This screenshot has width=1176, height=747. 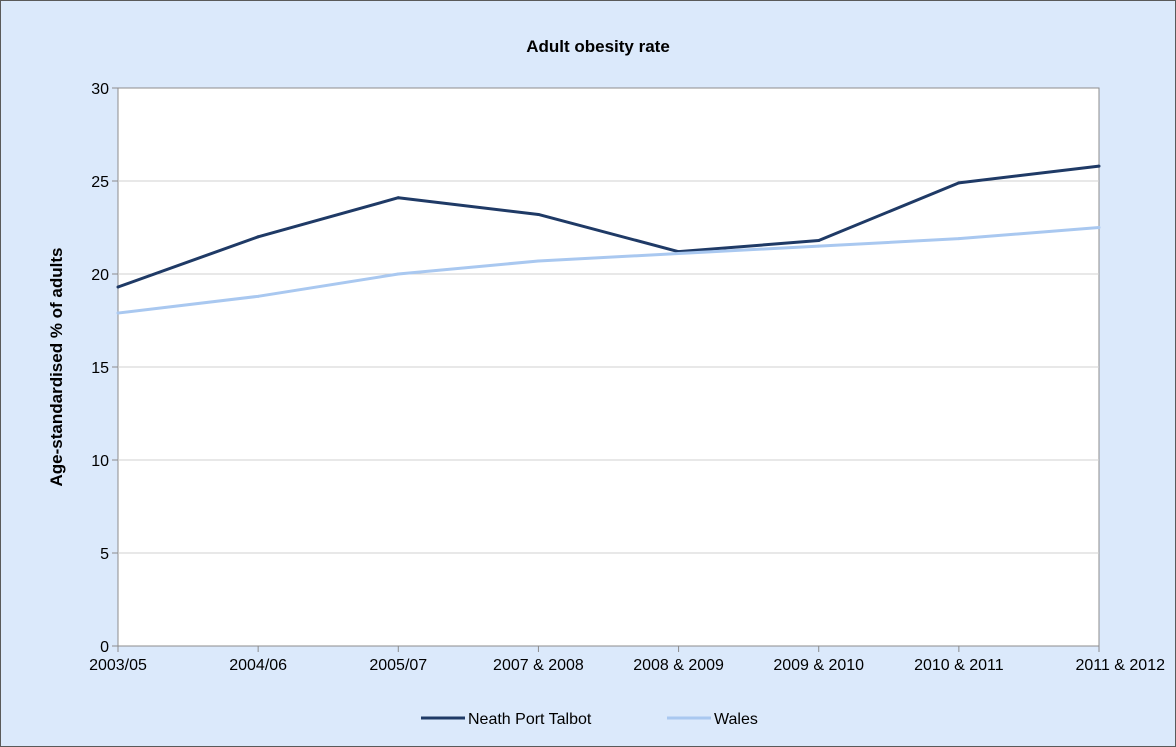 I want to click on x-tick-label: 2004/06, so click(x=258, y=665).